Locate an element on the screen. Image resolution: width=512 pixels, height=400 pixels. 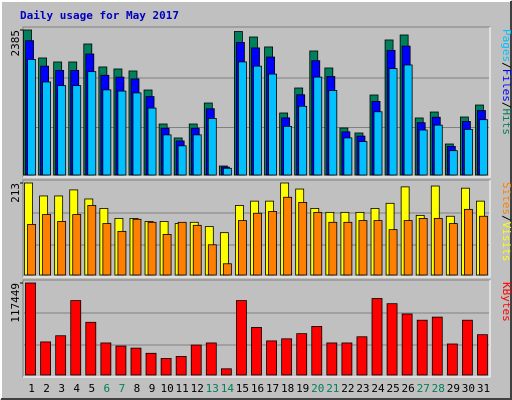
x-tick-label: 16 is located at coordinates (257, 388).